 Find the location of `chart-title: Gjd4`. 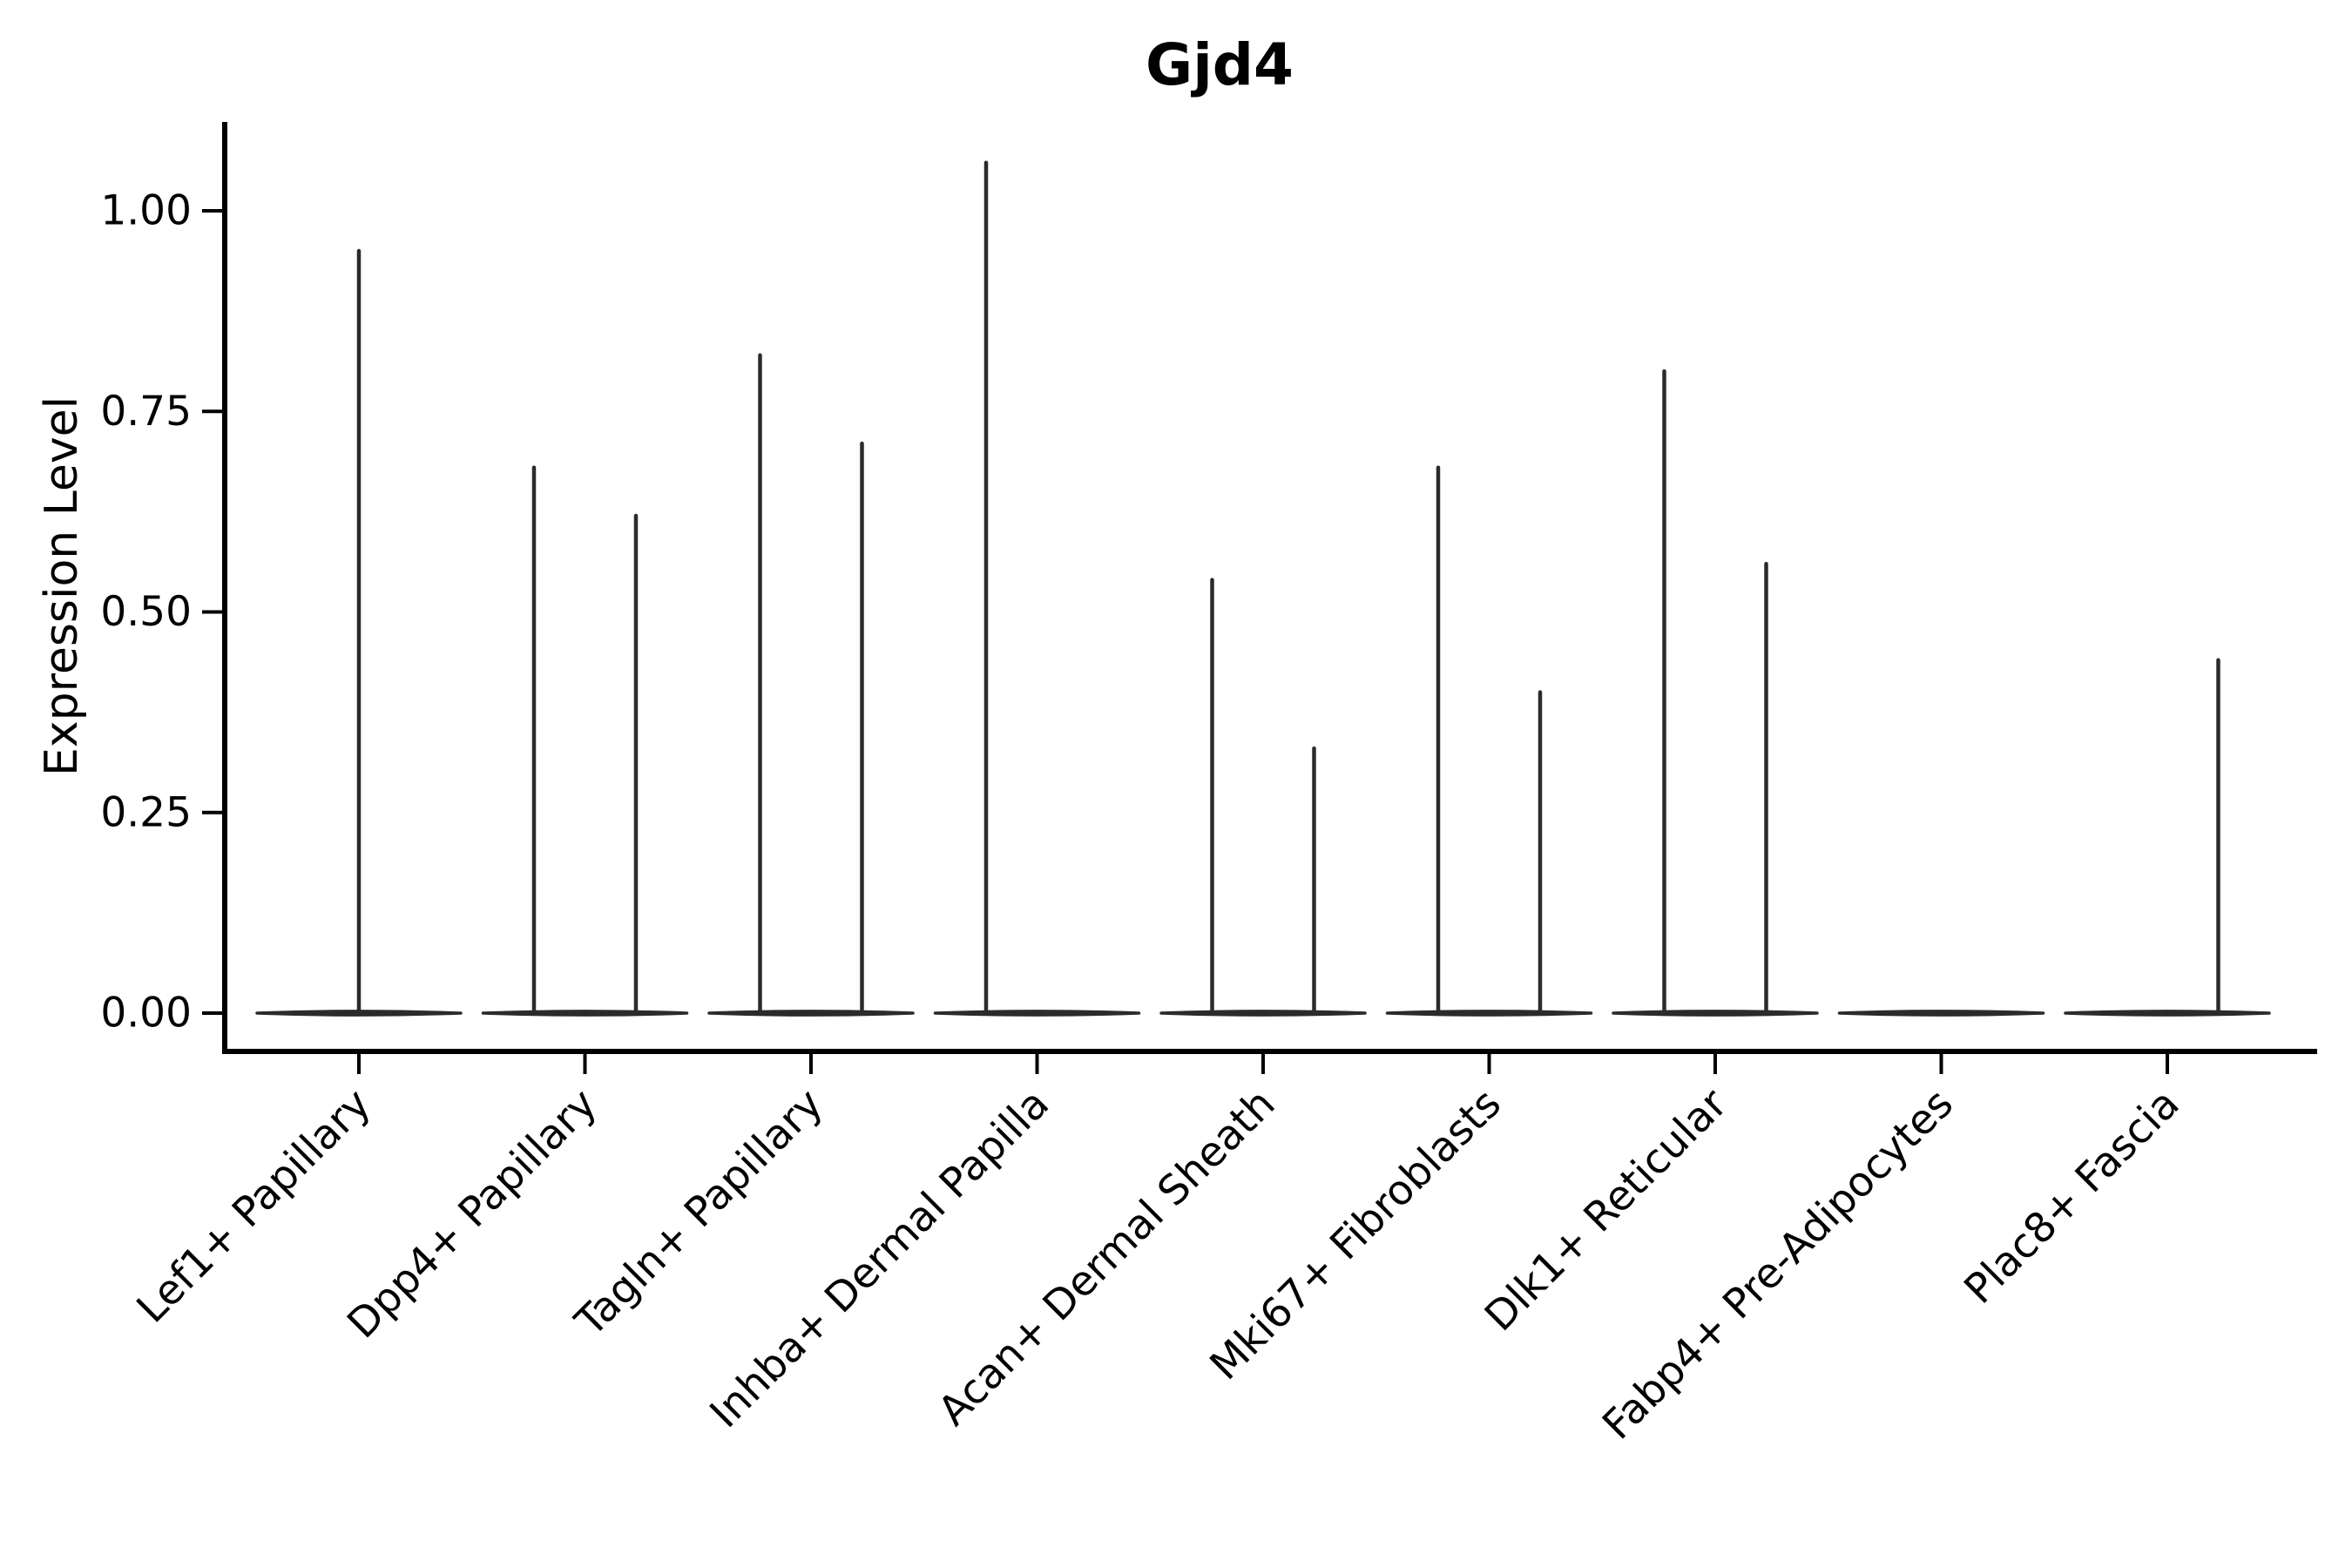

chart-title: Gjd4 is located at coordinates (1220, 64).